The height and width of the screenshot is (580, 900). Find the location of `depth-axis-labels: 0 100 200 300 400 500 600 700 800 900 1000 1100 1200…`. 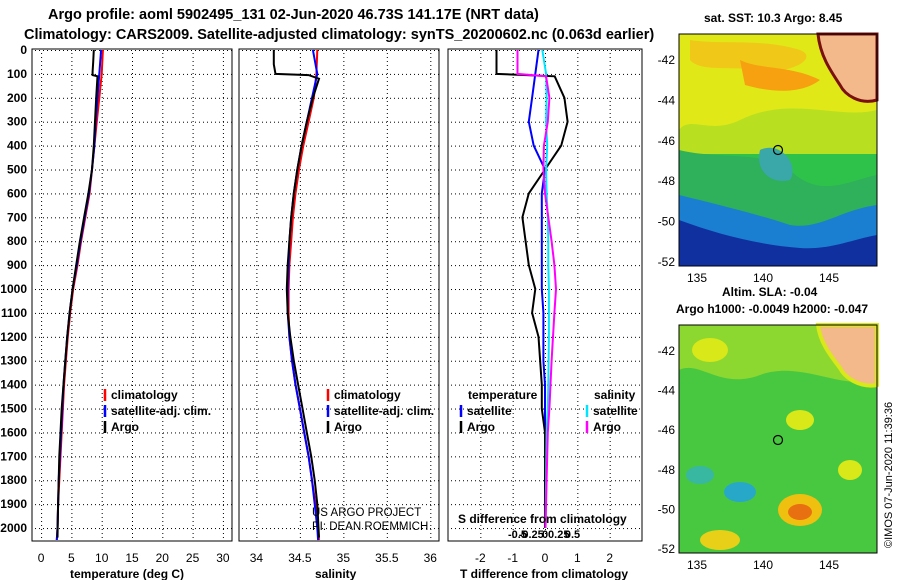

depth-axis-labels: 0 100 200 300 400 500 600 700 800 900 1000 1100 1200… is located at coordinates (13, 289).